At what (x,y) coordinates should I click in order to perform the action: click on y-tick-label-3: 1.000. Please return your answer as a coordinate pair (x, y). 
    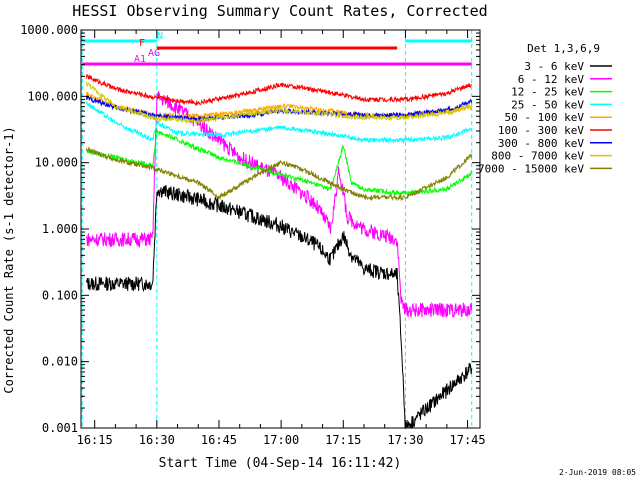
    Looking at the image, I should click on (60, 229).